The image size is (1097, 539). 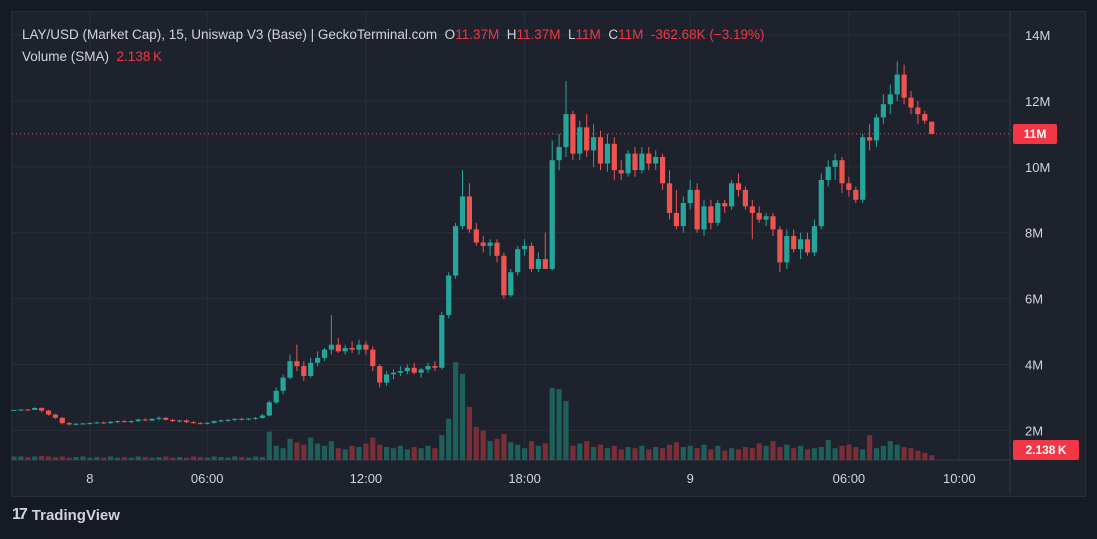 I want to click on volume-tag: 2.138 K, so click(x=1046, y=450).